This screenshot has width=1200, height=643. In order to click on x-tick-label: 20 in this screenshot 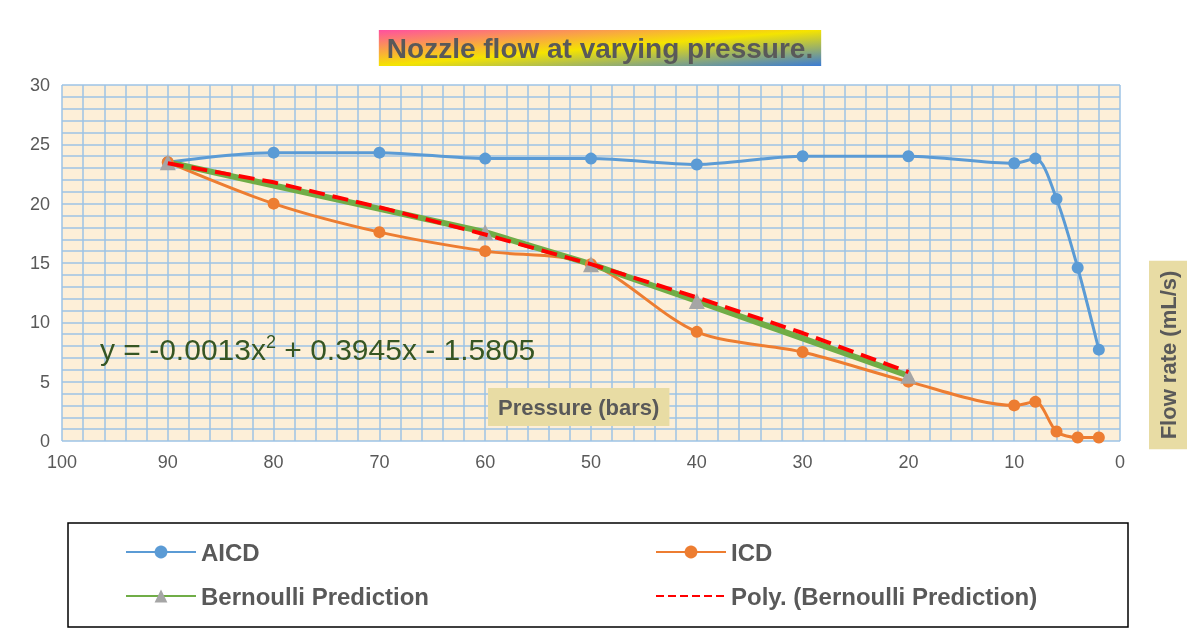, I will do `click(908, 462)`.